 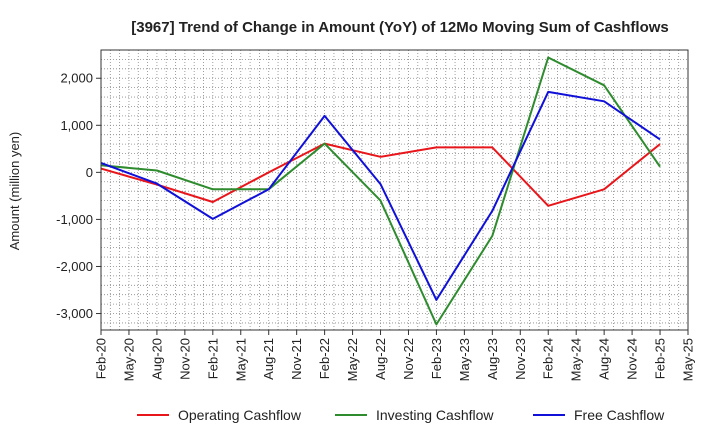 What do you see at coordinates (464, 359) in the screenshot?
I see `x-tick-label: May-23` at bounding box center [464, 359].